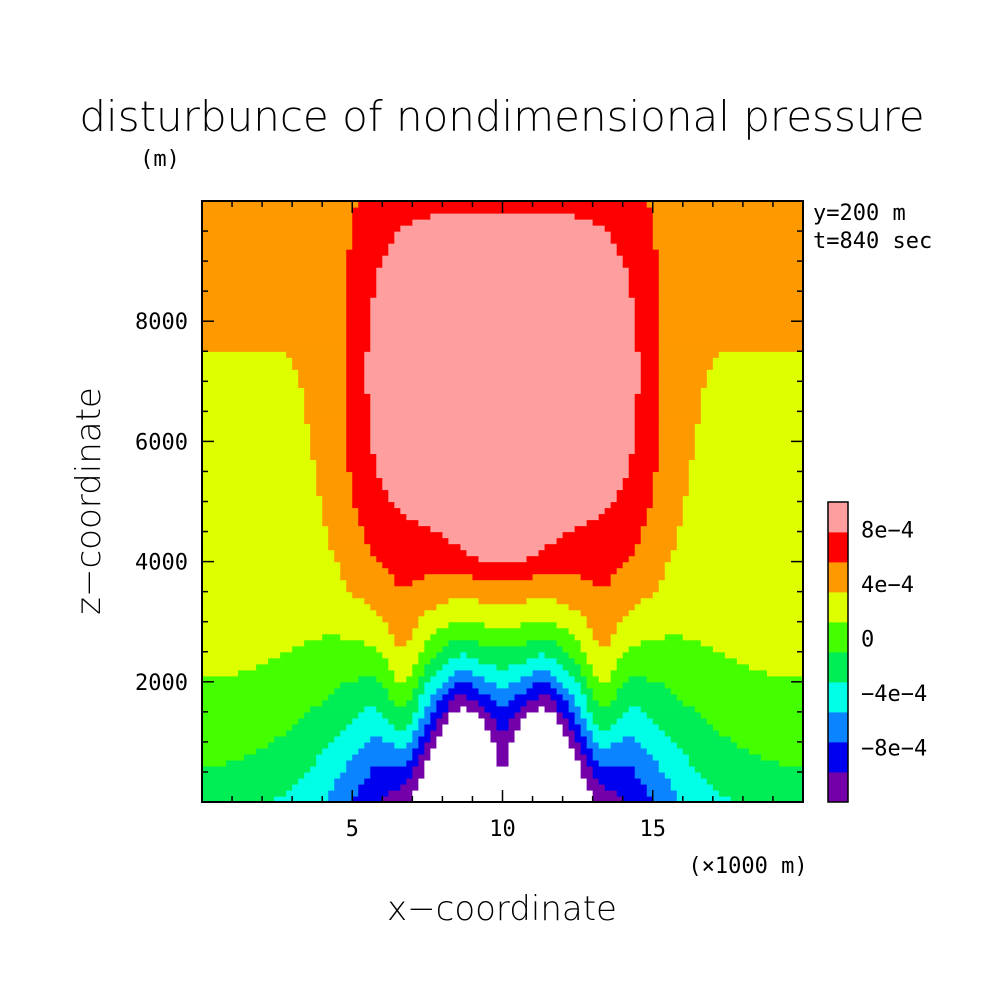  I want to click on colorbar-swatch, so click(838, 547).